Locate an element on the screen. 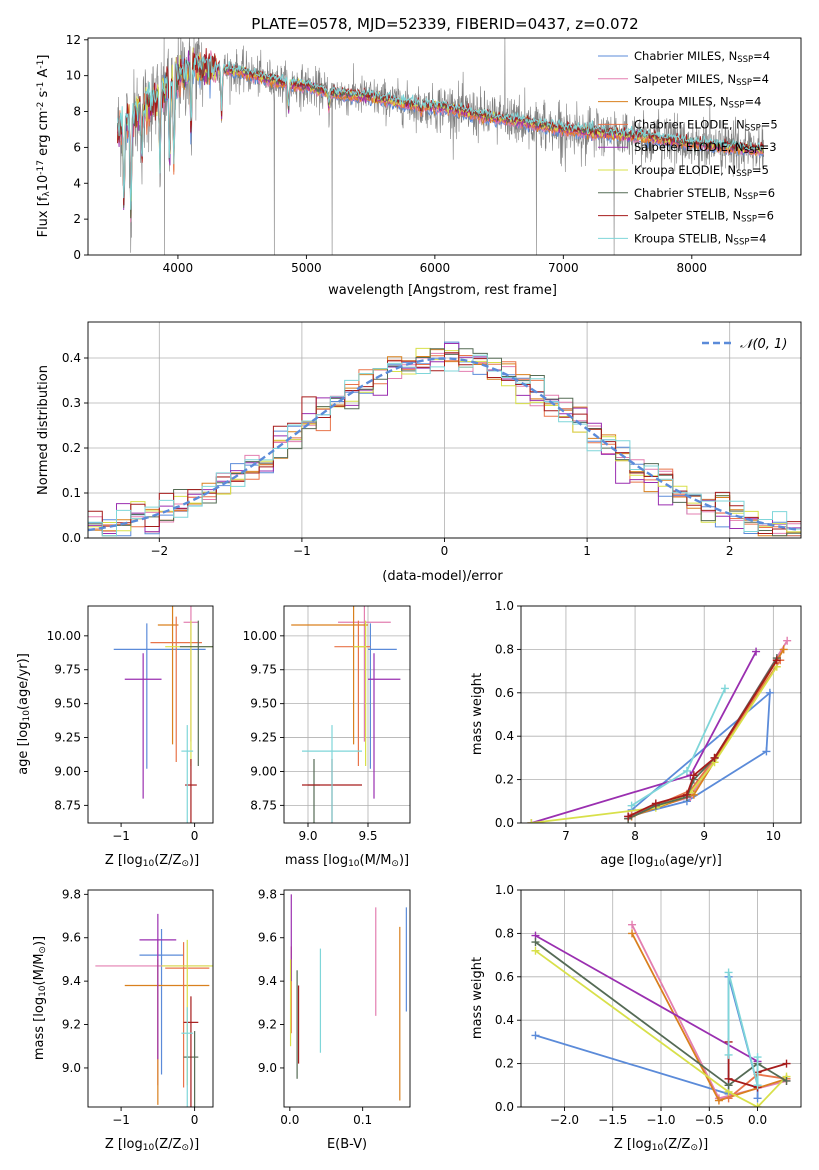  ageZ-ylabel: age [log10(age/yr)] is located at coordinates (24, 714).